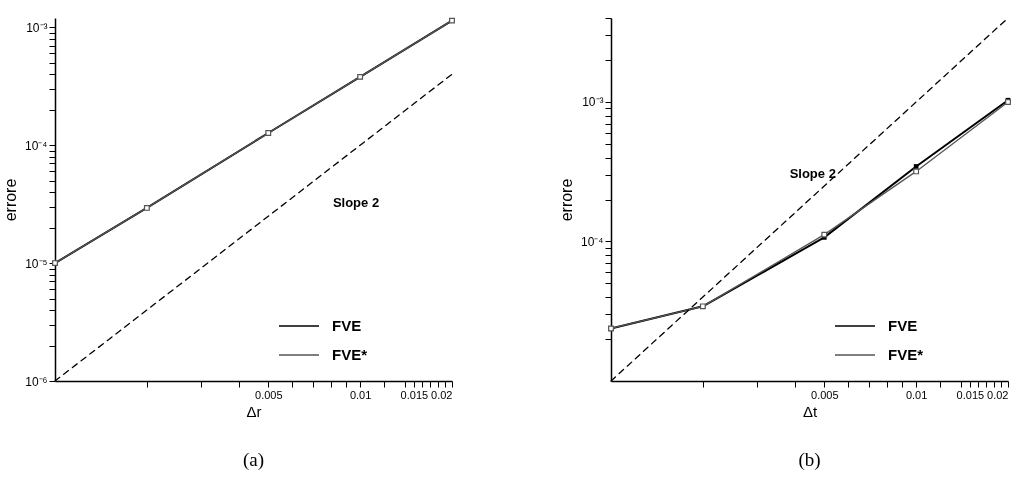 This screenshot has height=478, width=1036. Describe the element at coordinates (809, 460) in the screenshot. I see `text: (b)` at that location.